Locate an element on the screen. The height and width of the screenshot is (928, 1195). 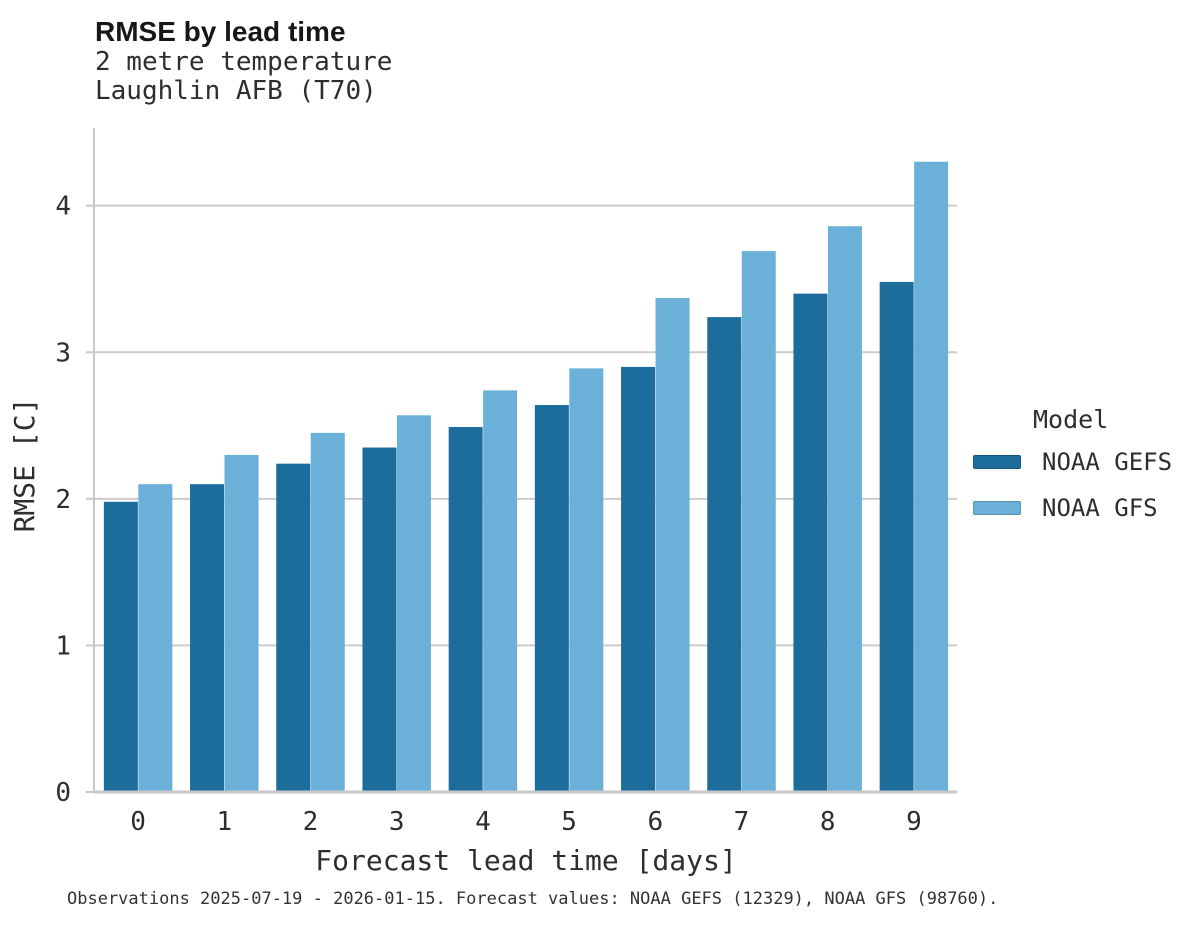
y-tick-label: 0 is located at coordinates (63, 793).